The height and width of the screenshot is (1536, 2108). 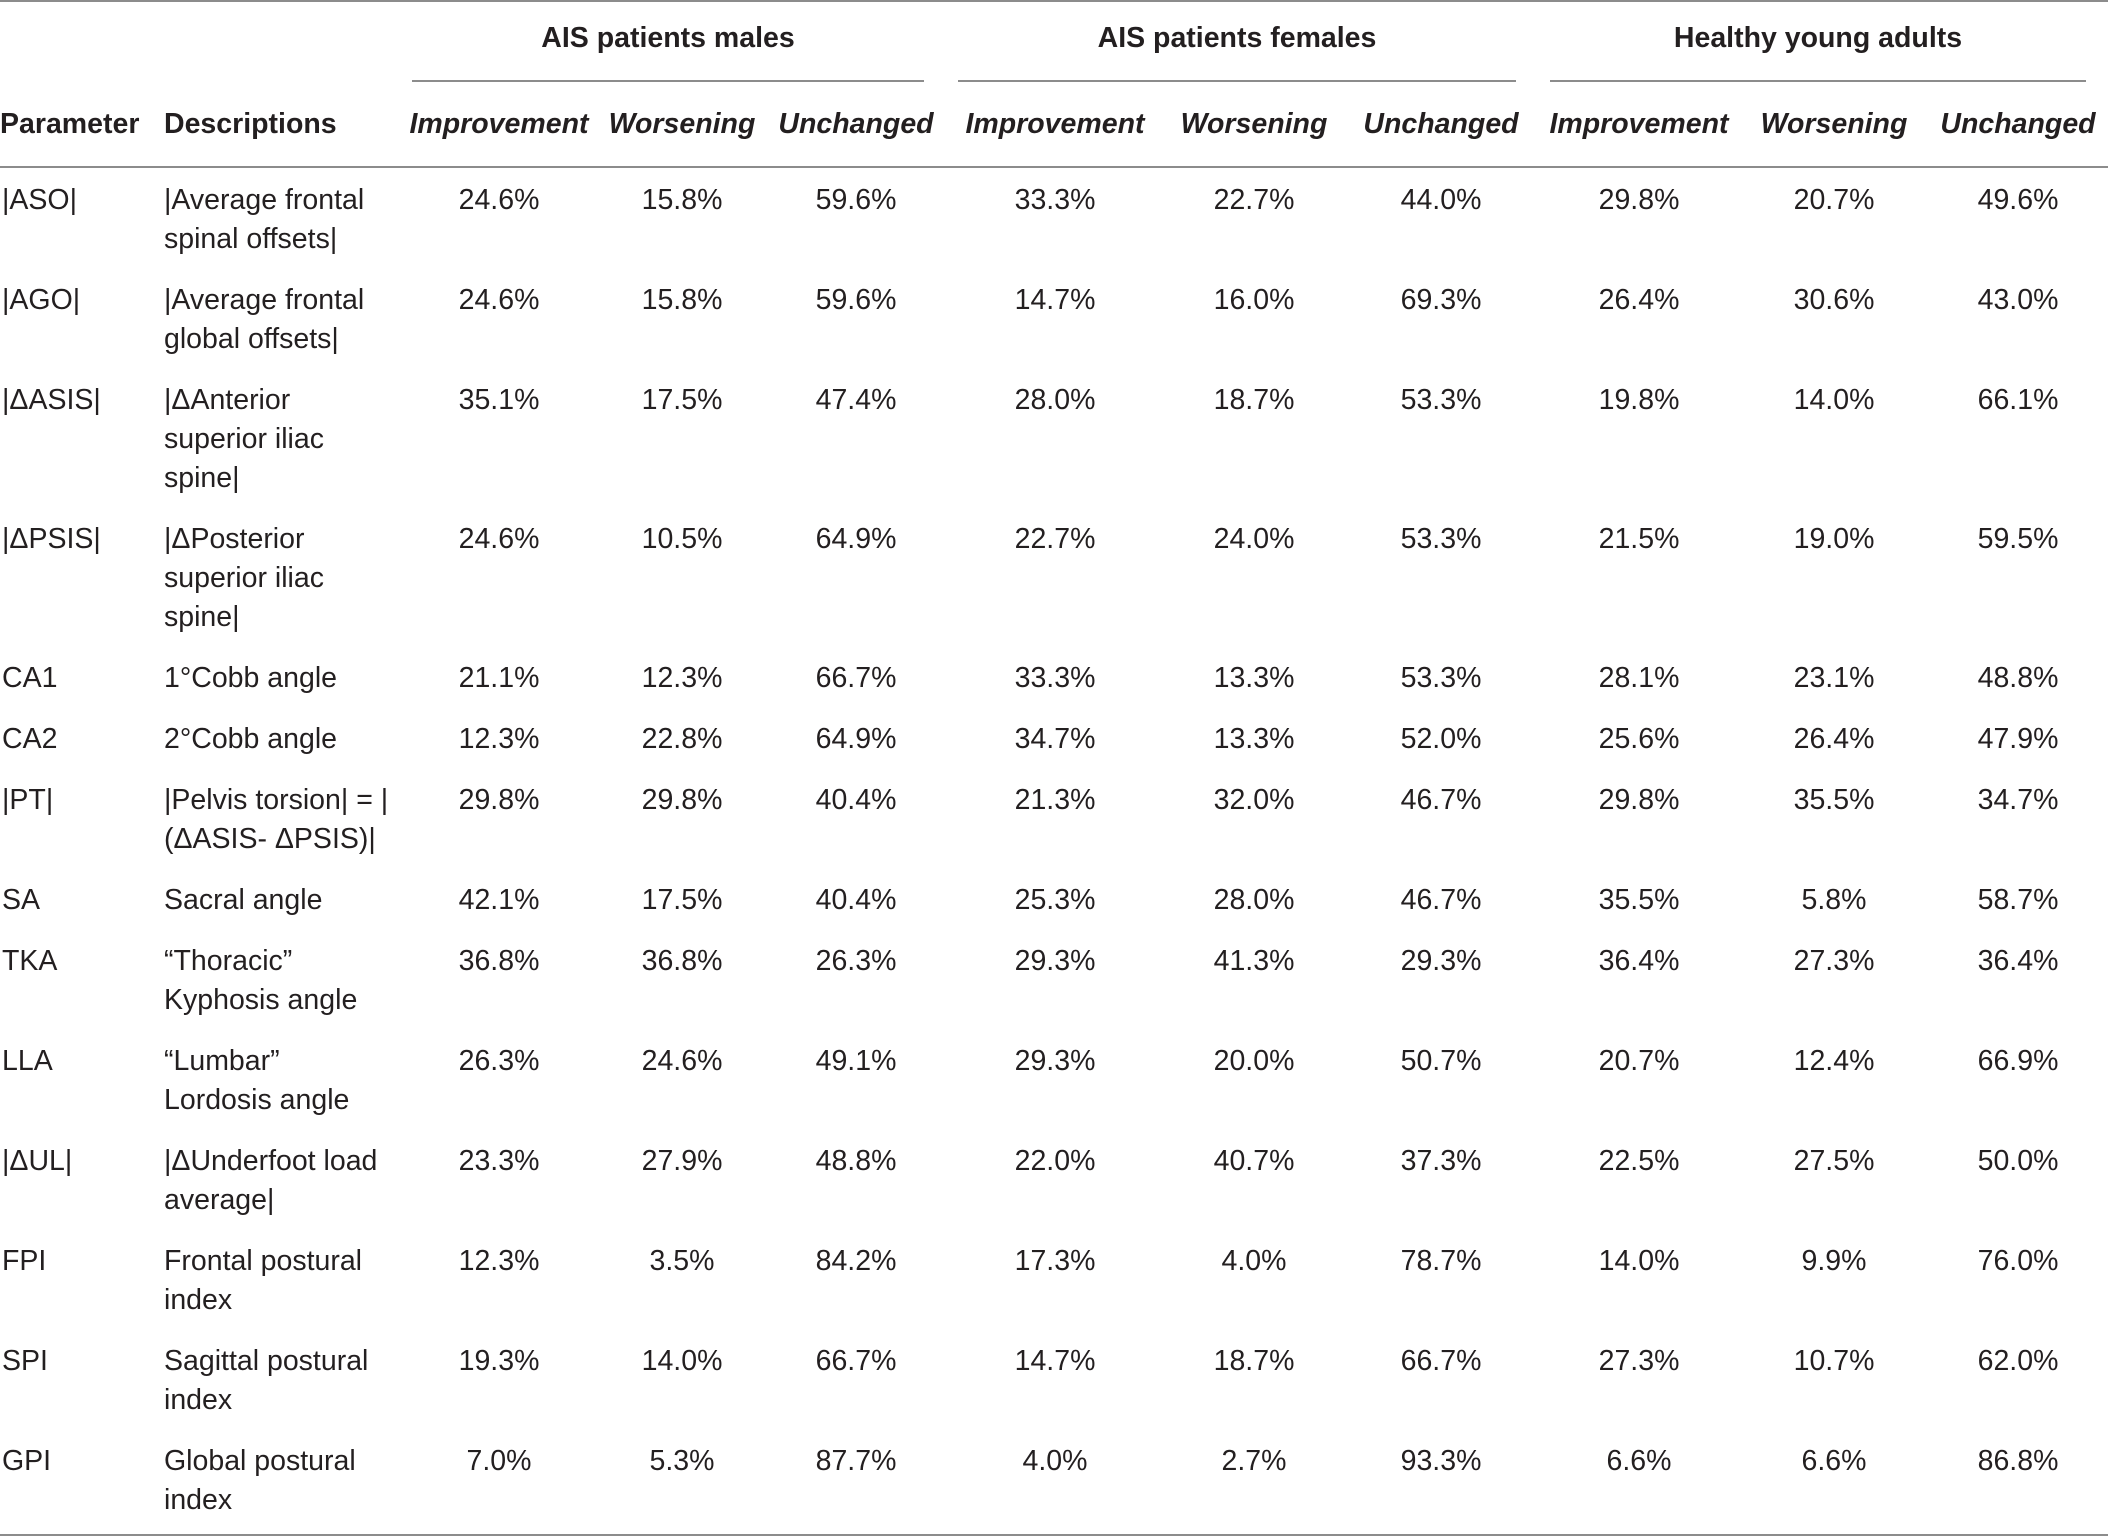 I want to click on parameter-cell: SA, so click(x=21, y=900).